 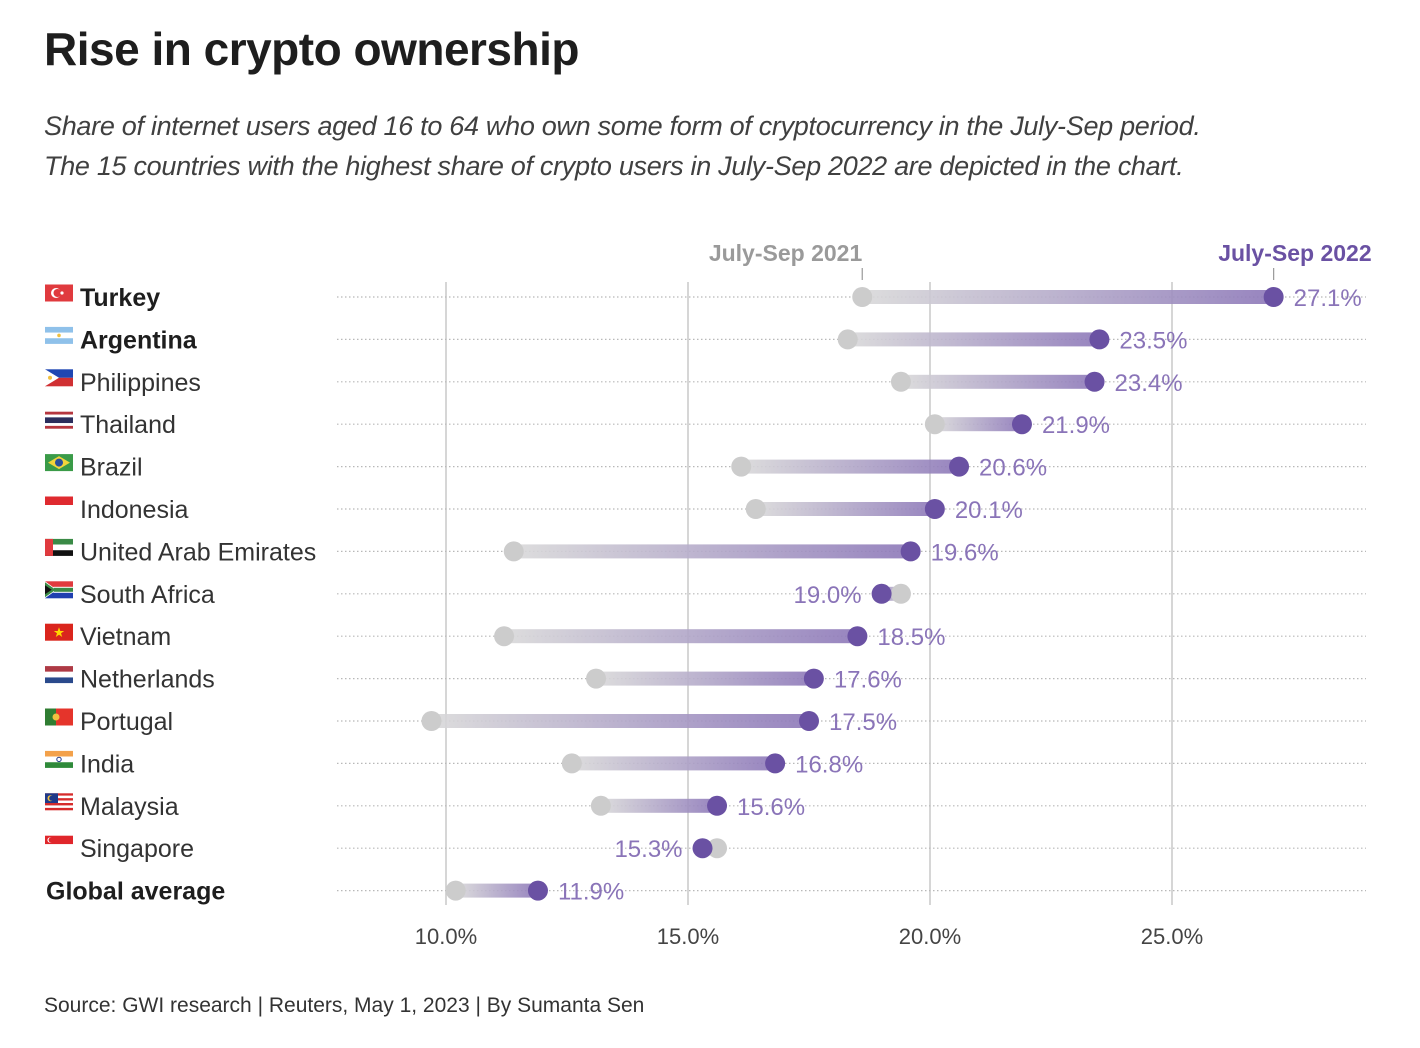 What do you see at coordinates (129, 807) in the screenshot?
I see `country-label: Malaysia` at bounding box center [129, 807].